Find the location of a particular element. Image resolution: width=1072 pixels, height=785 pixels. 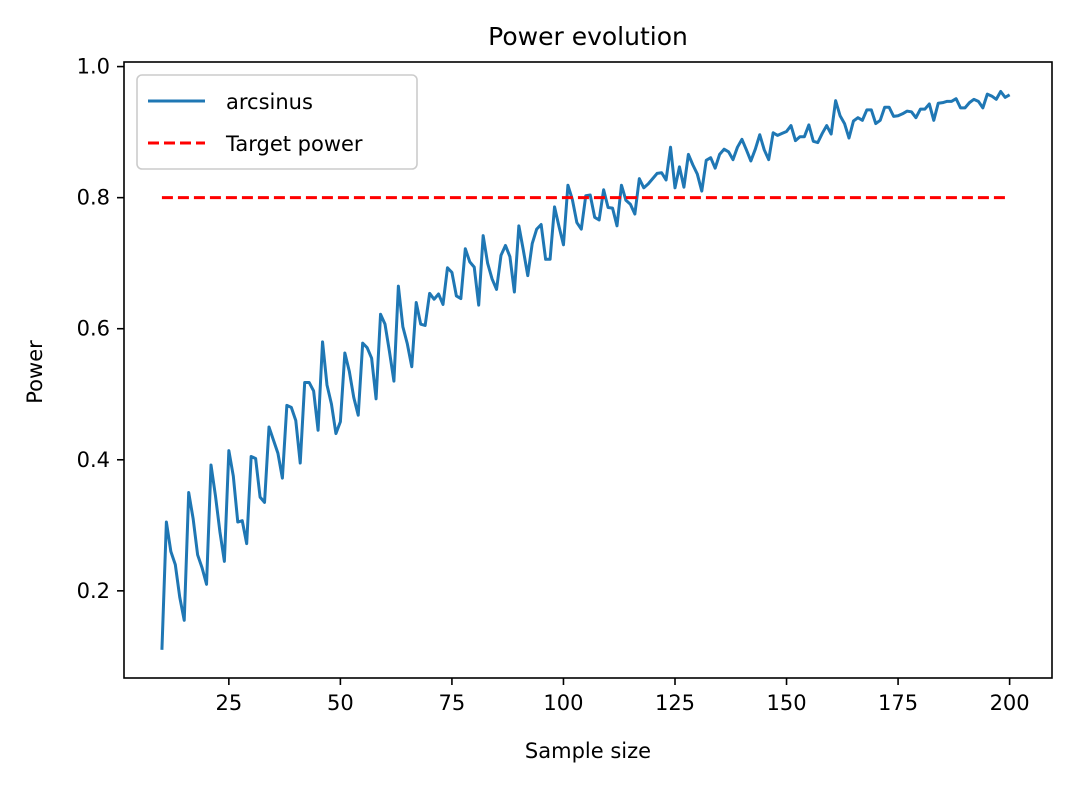

x-tick-label: 25 is located at coordinates (228, 703).